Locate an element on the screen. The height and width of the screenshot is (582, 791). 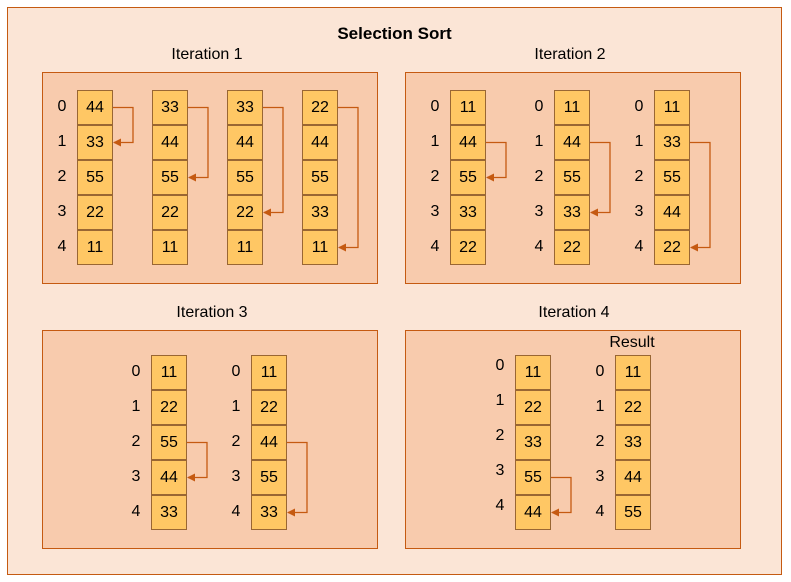
result-label: Result is located at coordinates (632, 342).